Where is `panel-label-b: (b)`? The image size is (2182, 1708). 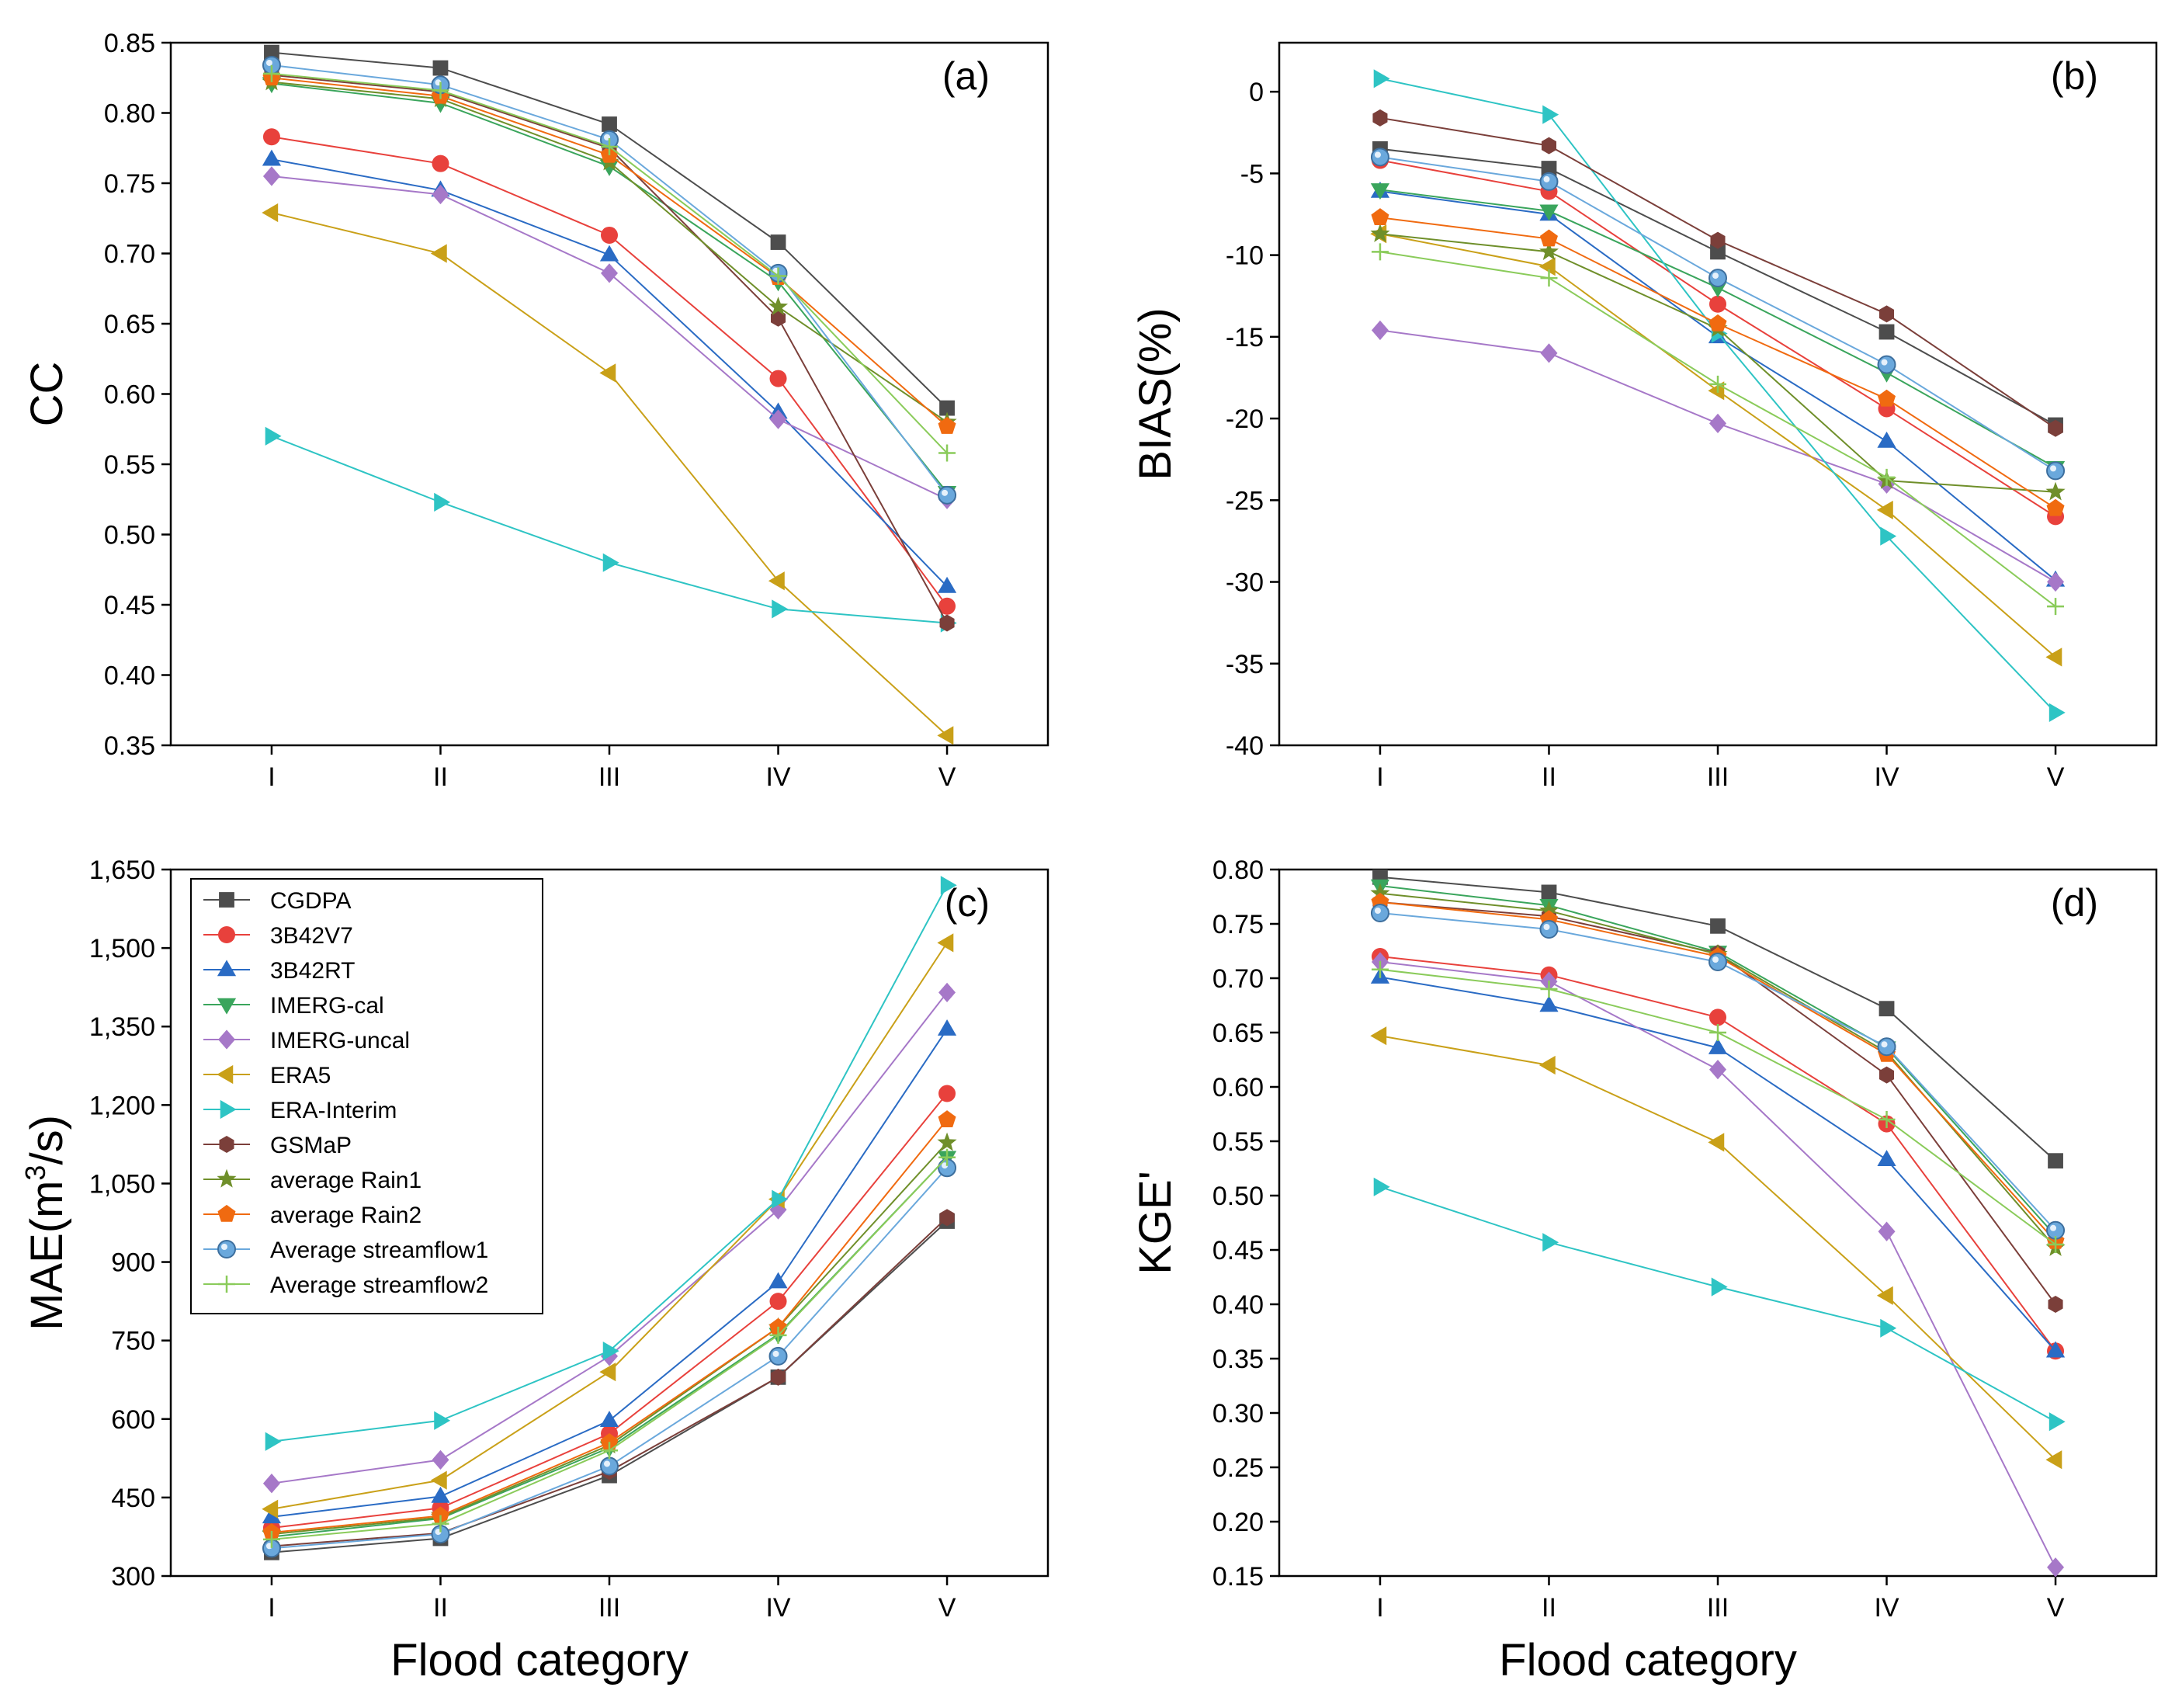 panel-label-b: (b) is located at coordinates (2074, 76).